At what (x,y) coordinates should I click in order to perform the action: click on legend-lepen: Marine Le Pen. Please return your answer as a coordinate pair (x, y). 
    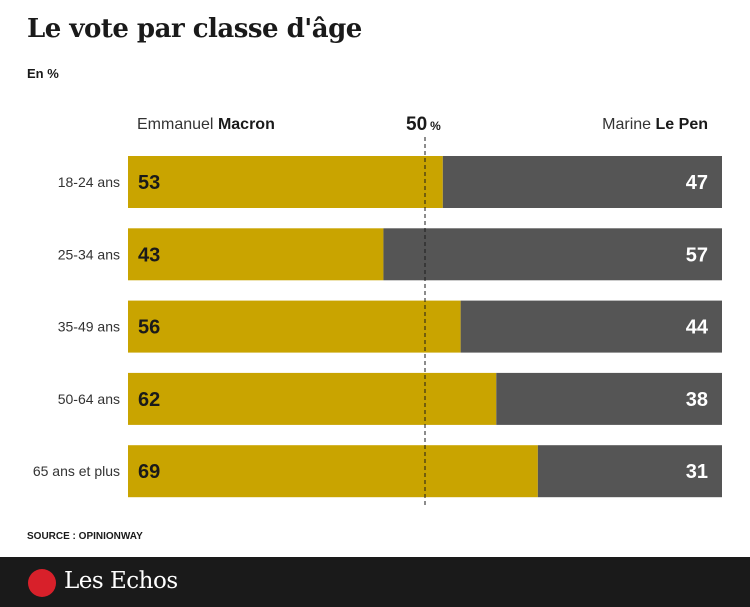
    Looking at the image, I should click on (655, 125).